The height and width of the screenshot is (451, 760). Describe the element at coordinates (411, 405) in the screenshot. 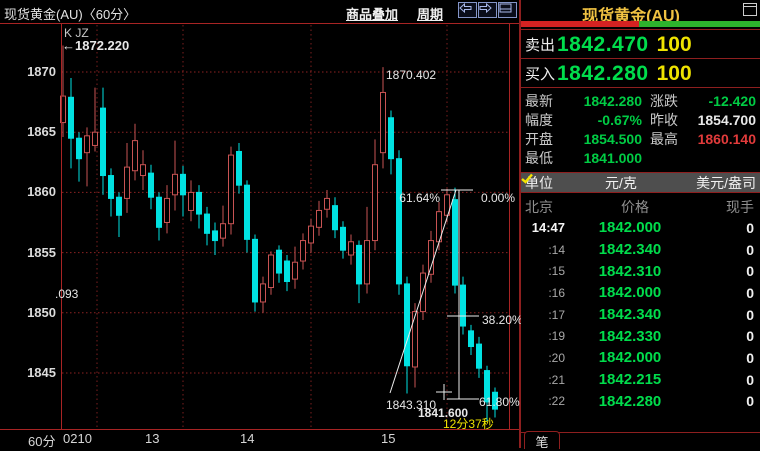

I see `fib-low-price-label: 1843.310` at that location.